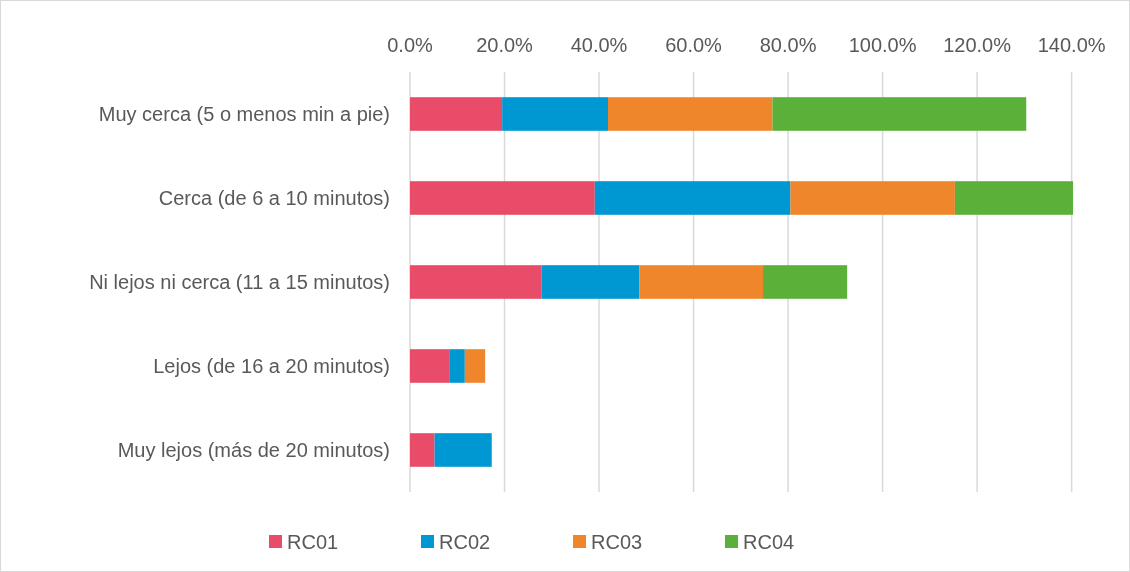  What do you see at coordinates (1071, 45) in the screenshot?
I see `x-tick-label: 140.0%` at bounding box center [1071, 45].